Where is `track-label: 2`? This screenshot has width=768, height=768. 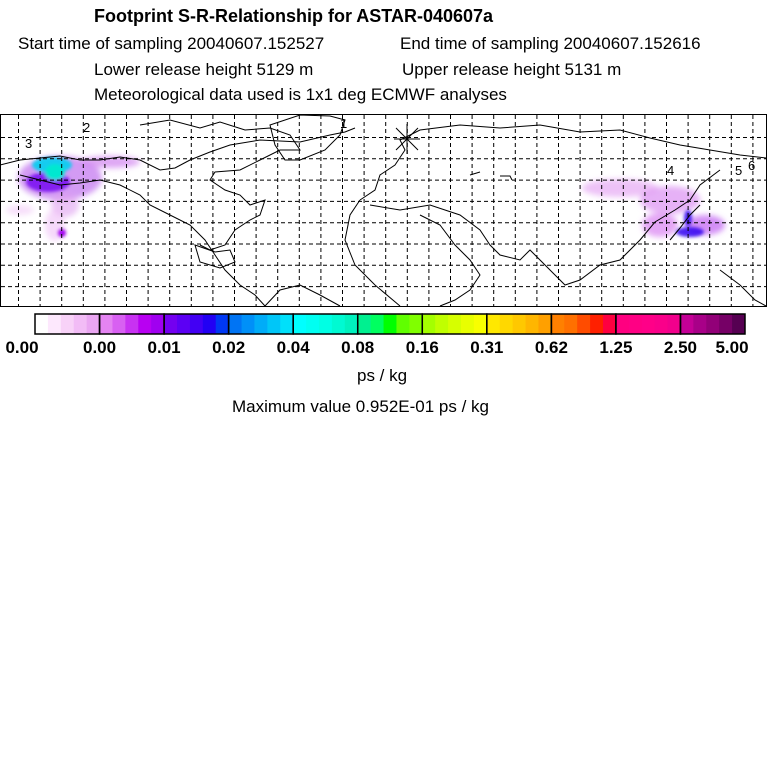
track-label: 2 is located at coordinates (86, 127).